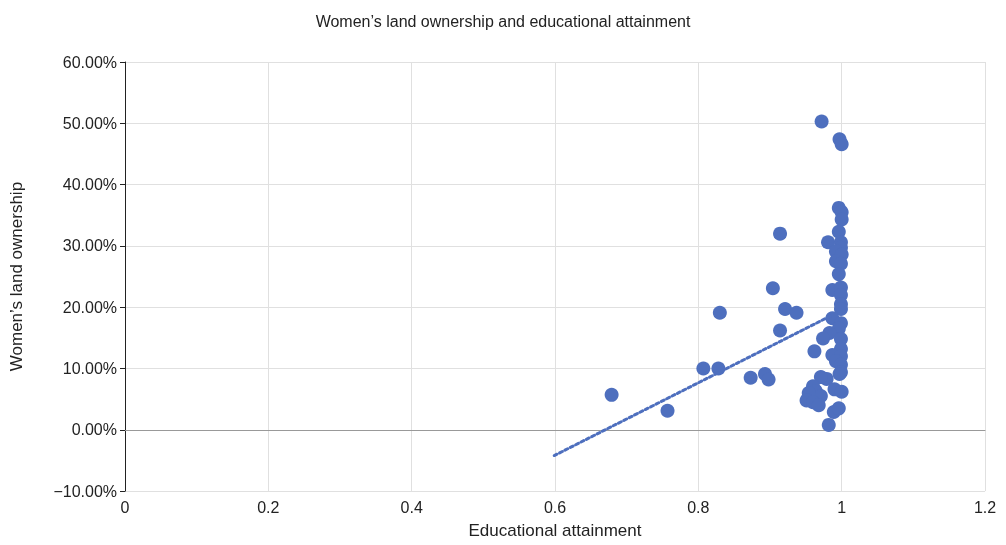 Image resolution: width=1006 pixels, height=545 pixels. What do you see at coordinates (89, 185) in the screenshot?
I see `y-tick-label: 40.00%` at bounding box center [89, 185].